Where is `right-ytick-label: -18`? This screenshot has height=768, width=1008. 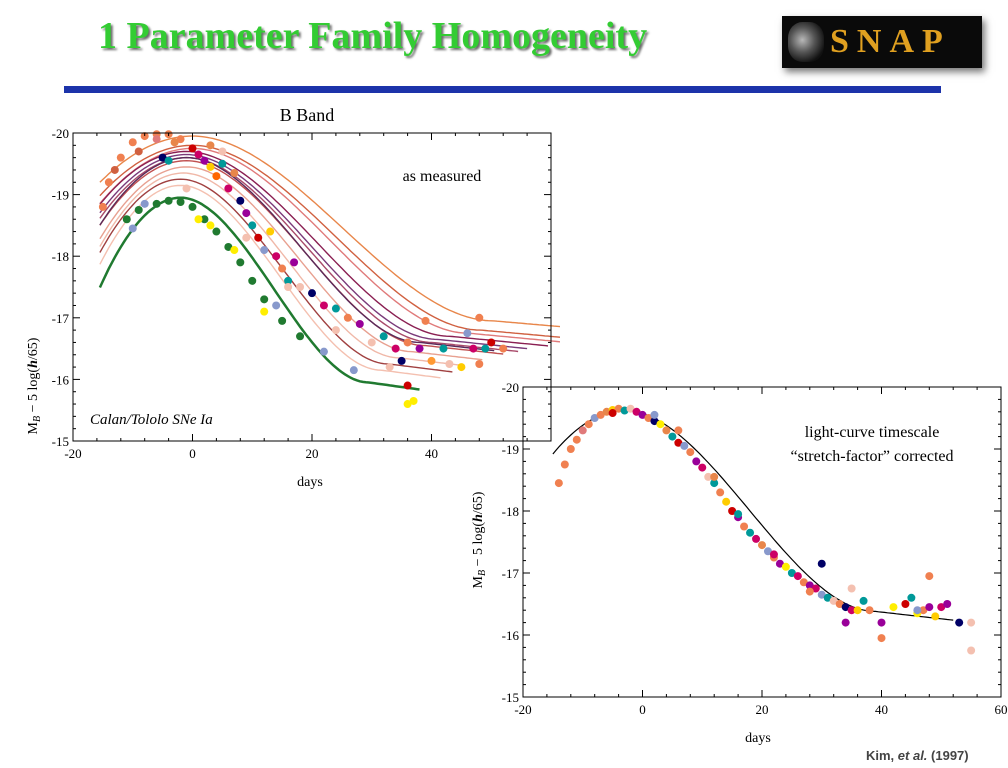
right-ytick-label: -18 is located at coordinates (510, 511).